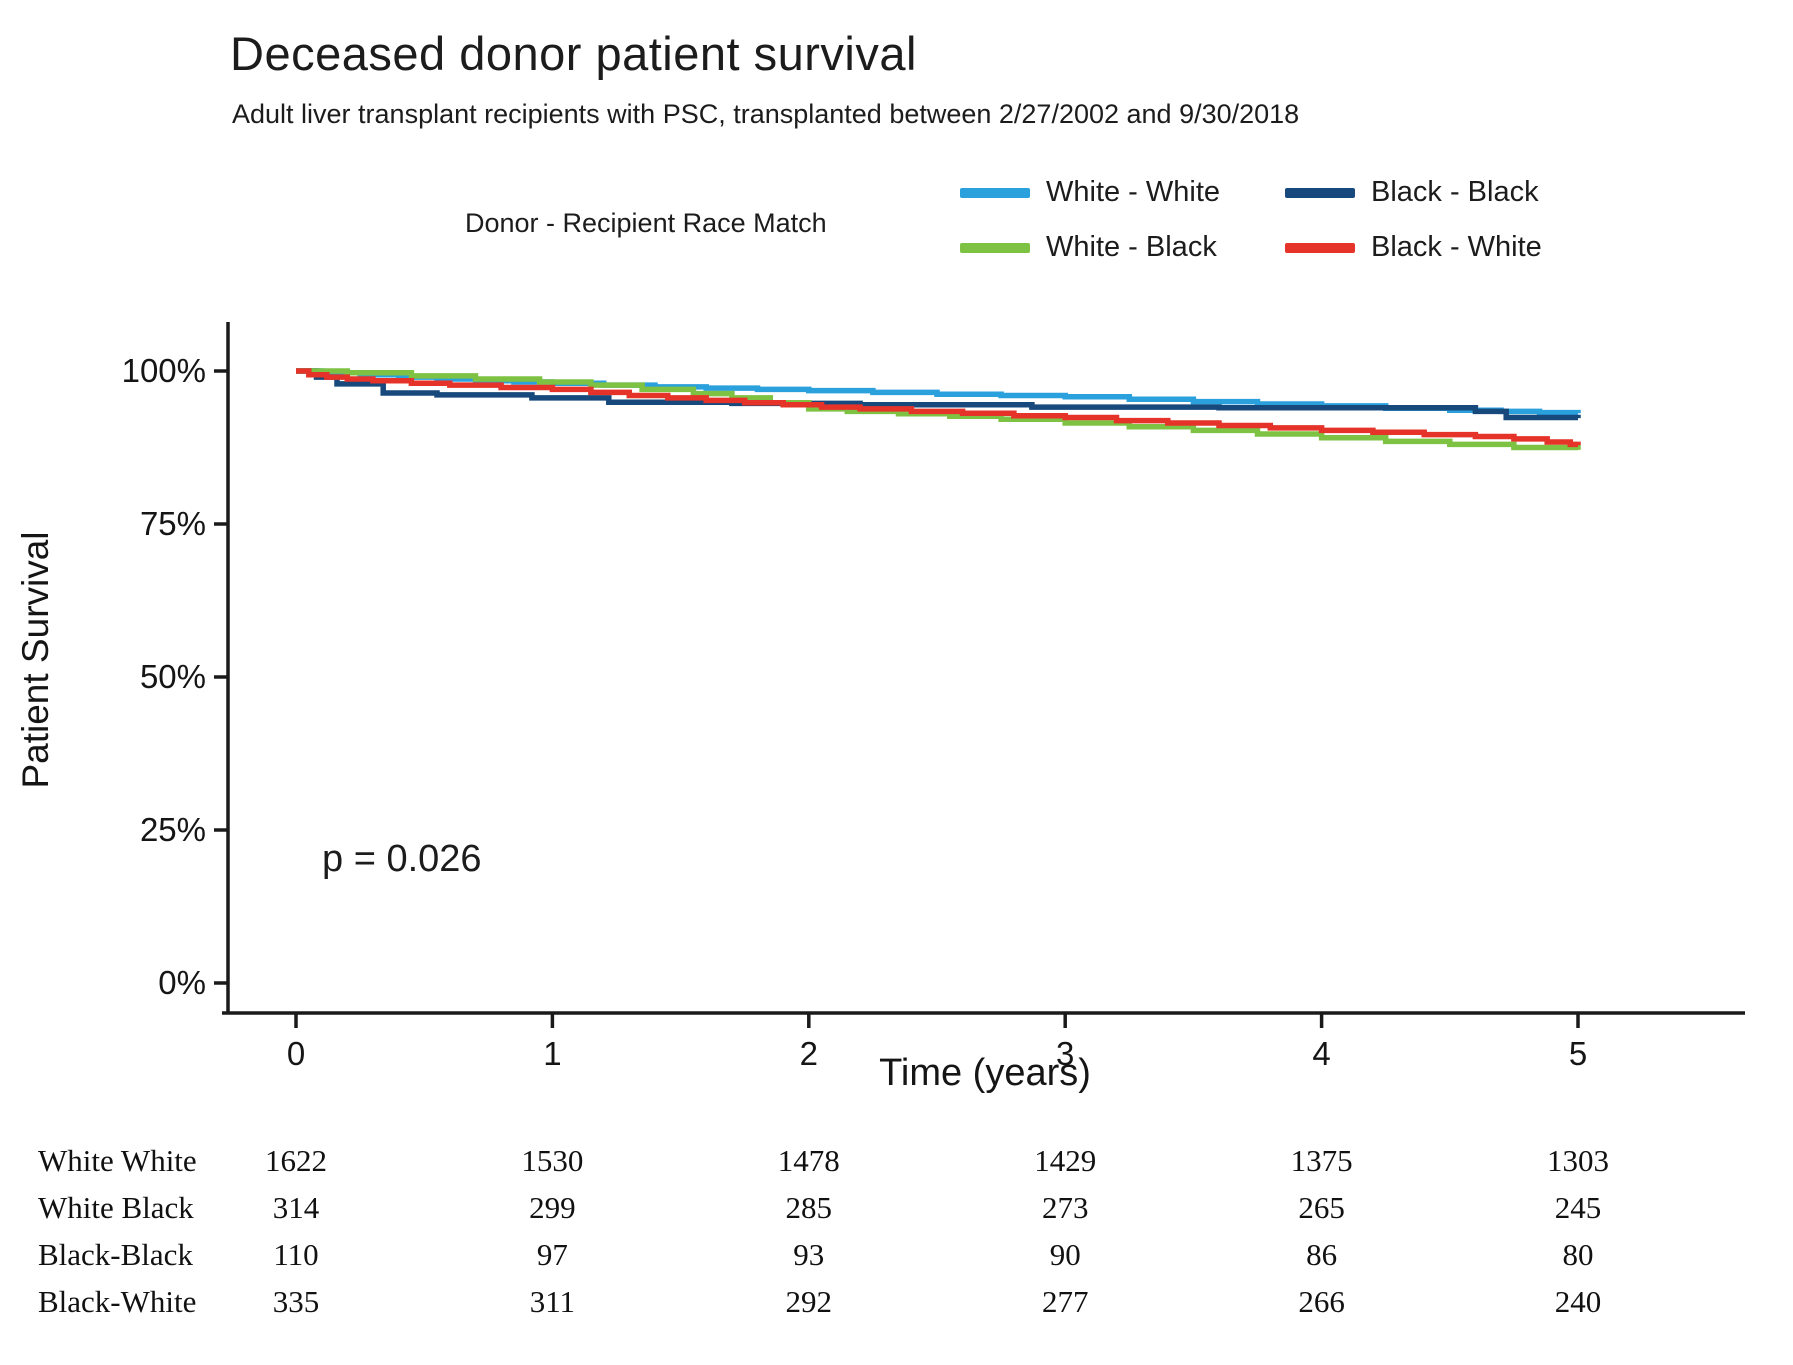  What do you see at coordinates (552, 1254) in the screenshot?
I see `risk-count: 97` at bounding box center [552, 1254].